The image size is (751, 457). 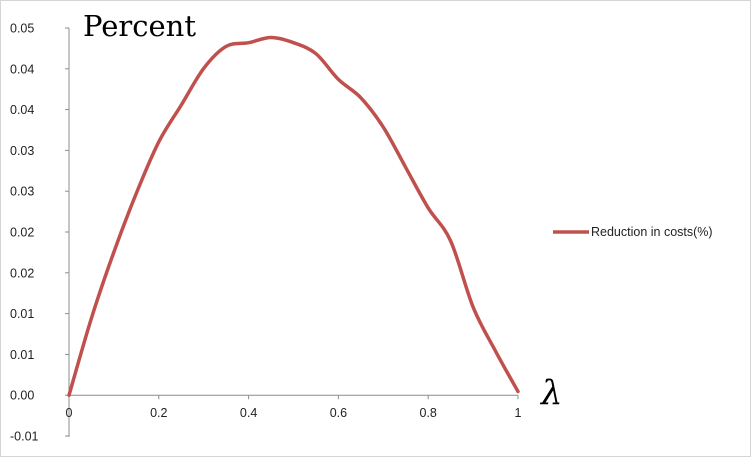 What do you see at coordinates (22, 29) in the screenshot?
I see `y-tick-label: 0.05` at bounding box center [22, 29].